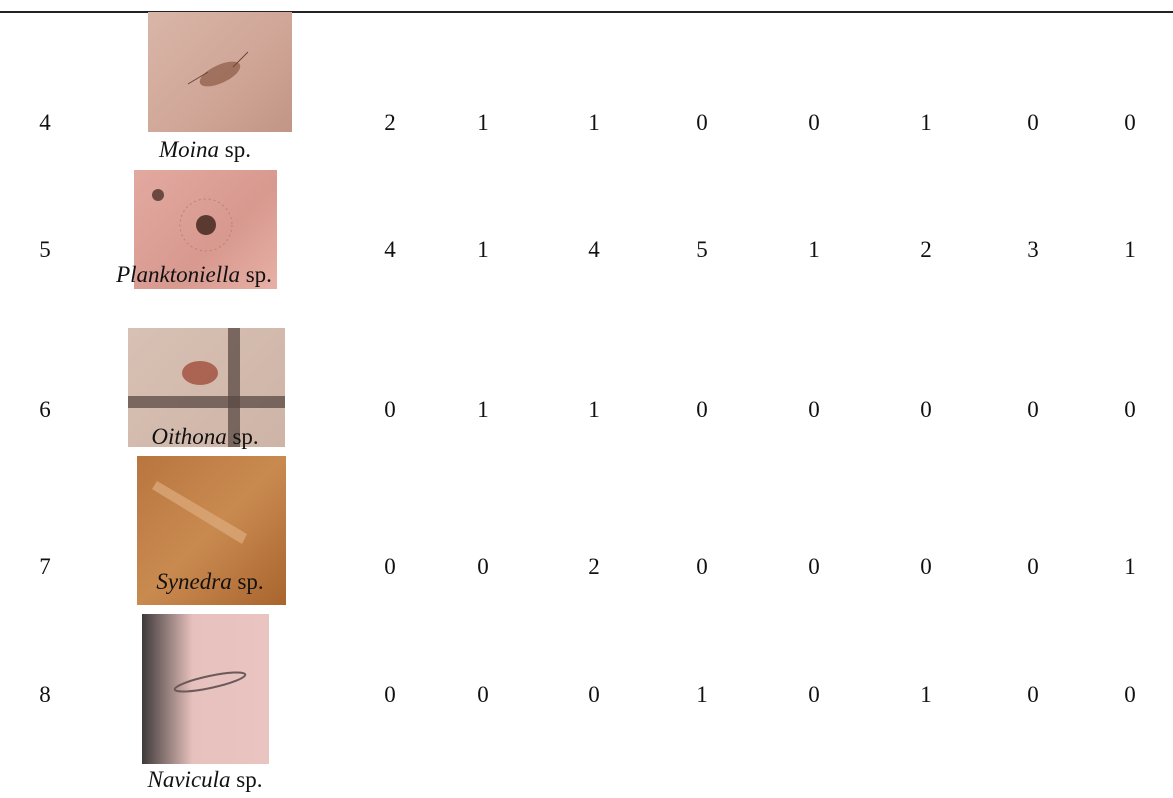  Describe the element at coordinates (189, 779) in the screenshot. I see `genus: Navicula` at that location.